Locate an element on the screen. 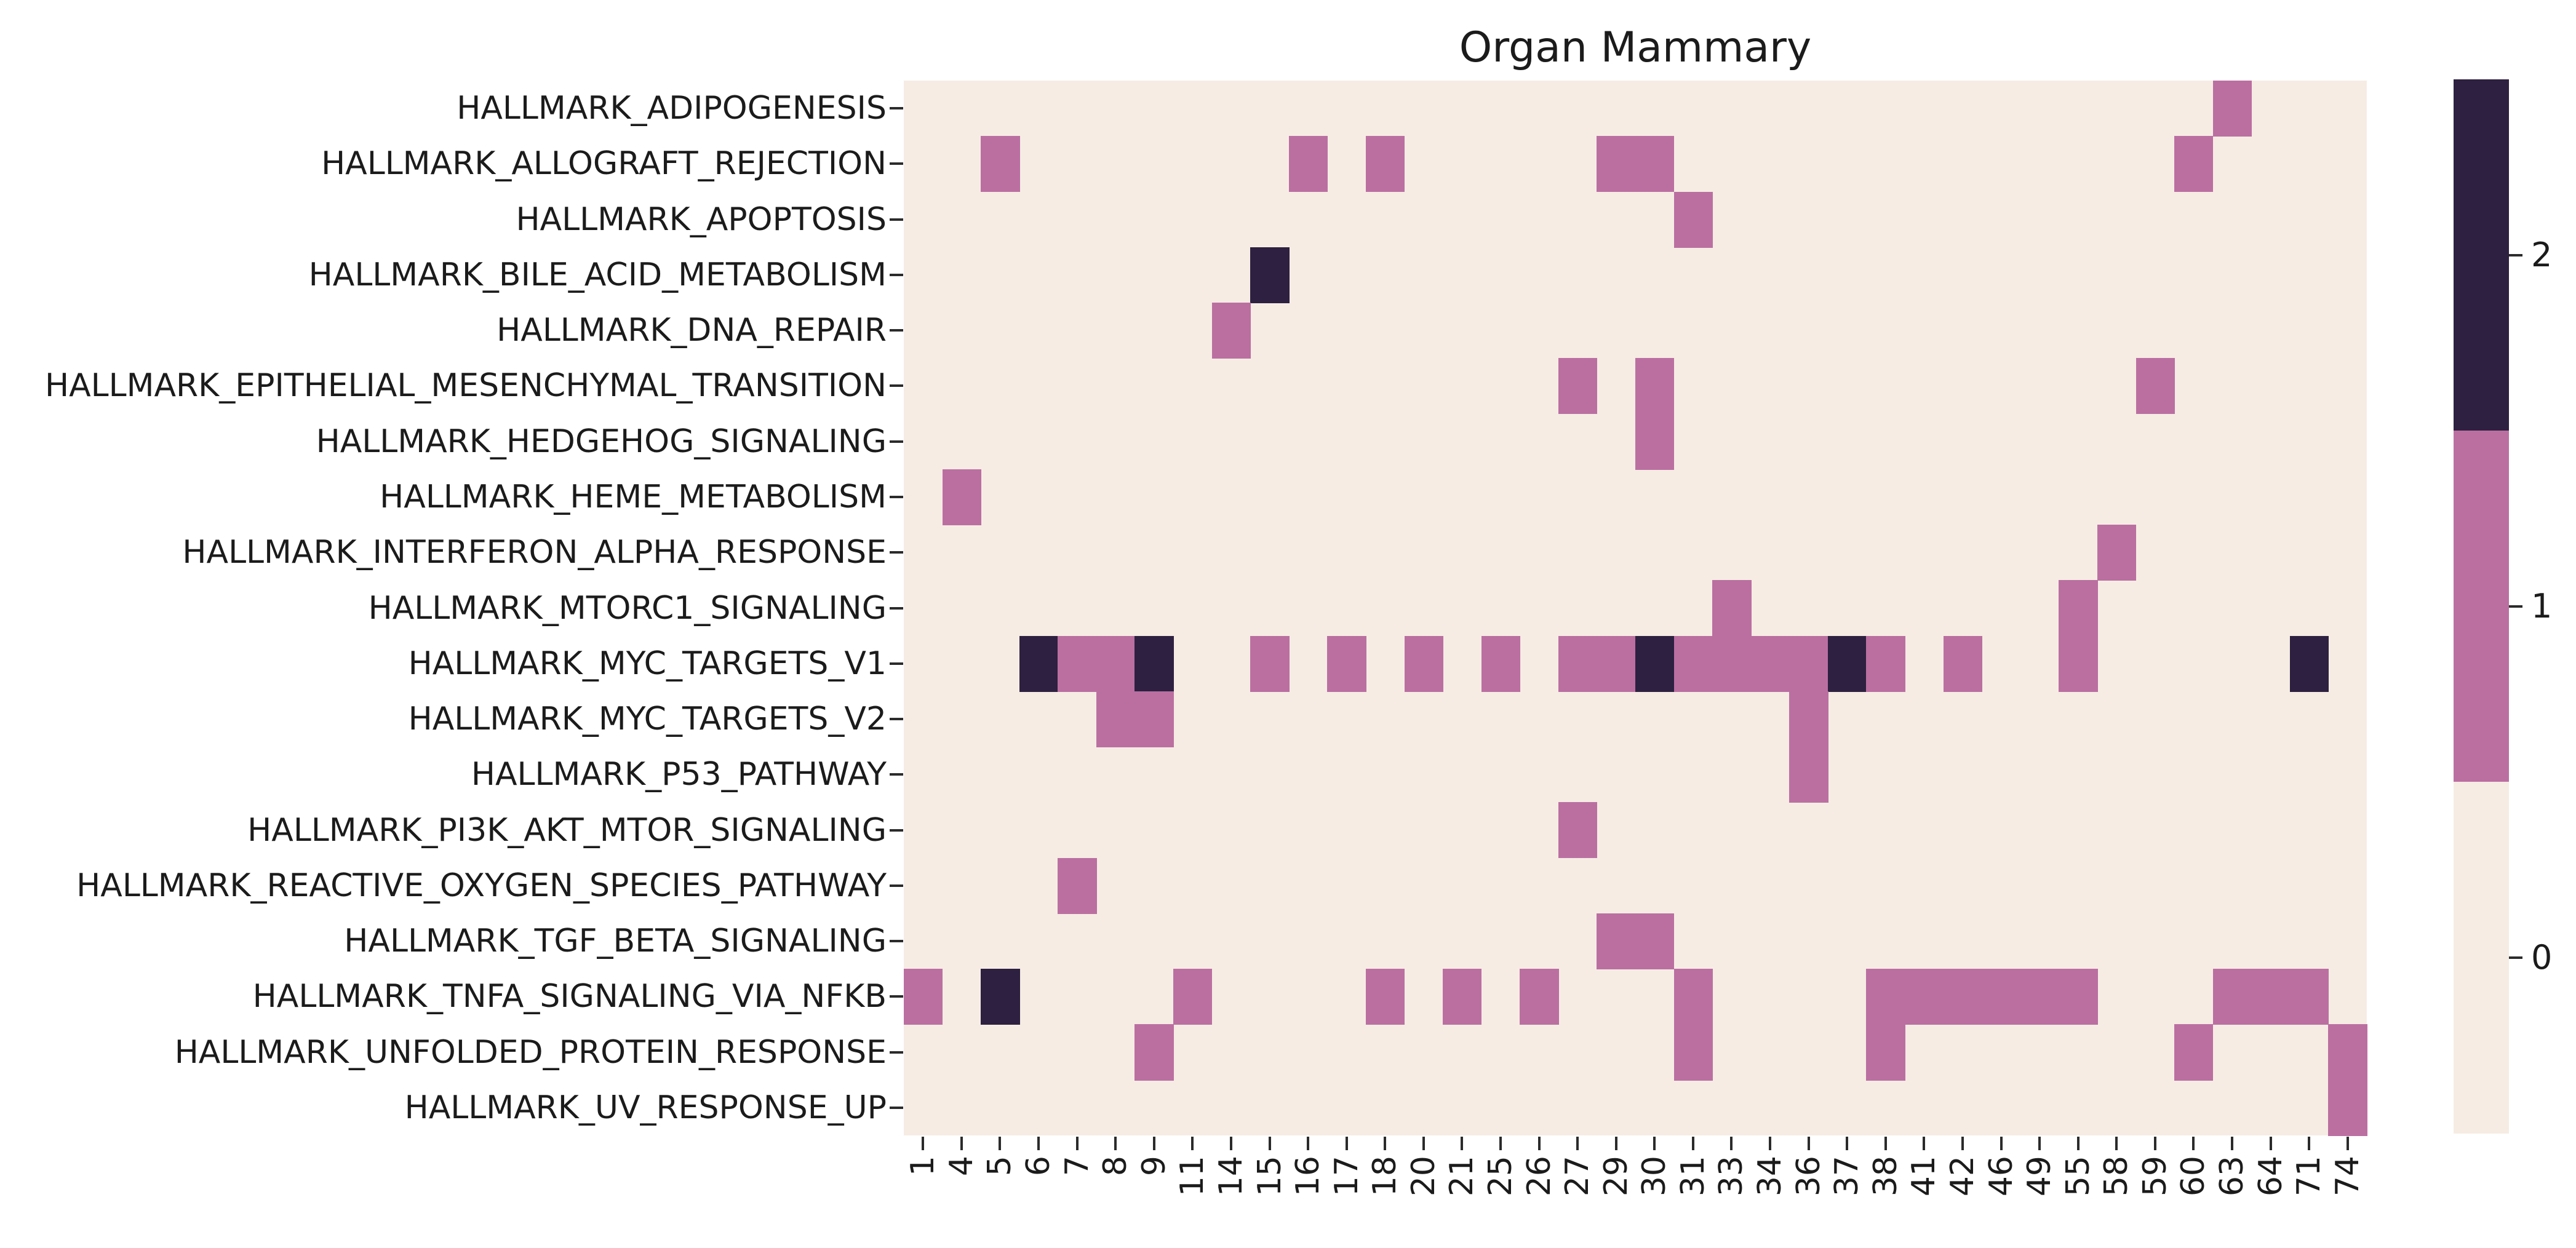  x-axis-label: 29 is located at coordinates (1616, 1177).